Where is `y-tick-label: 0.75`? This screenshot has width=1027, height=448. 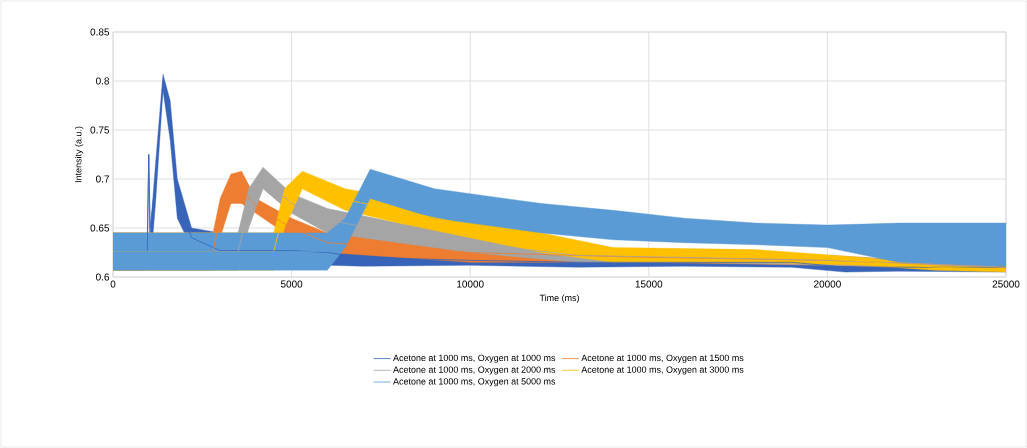 y-tick-label: 0.75 is located at coordinates (100, 130).